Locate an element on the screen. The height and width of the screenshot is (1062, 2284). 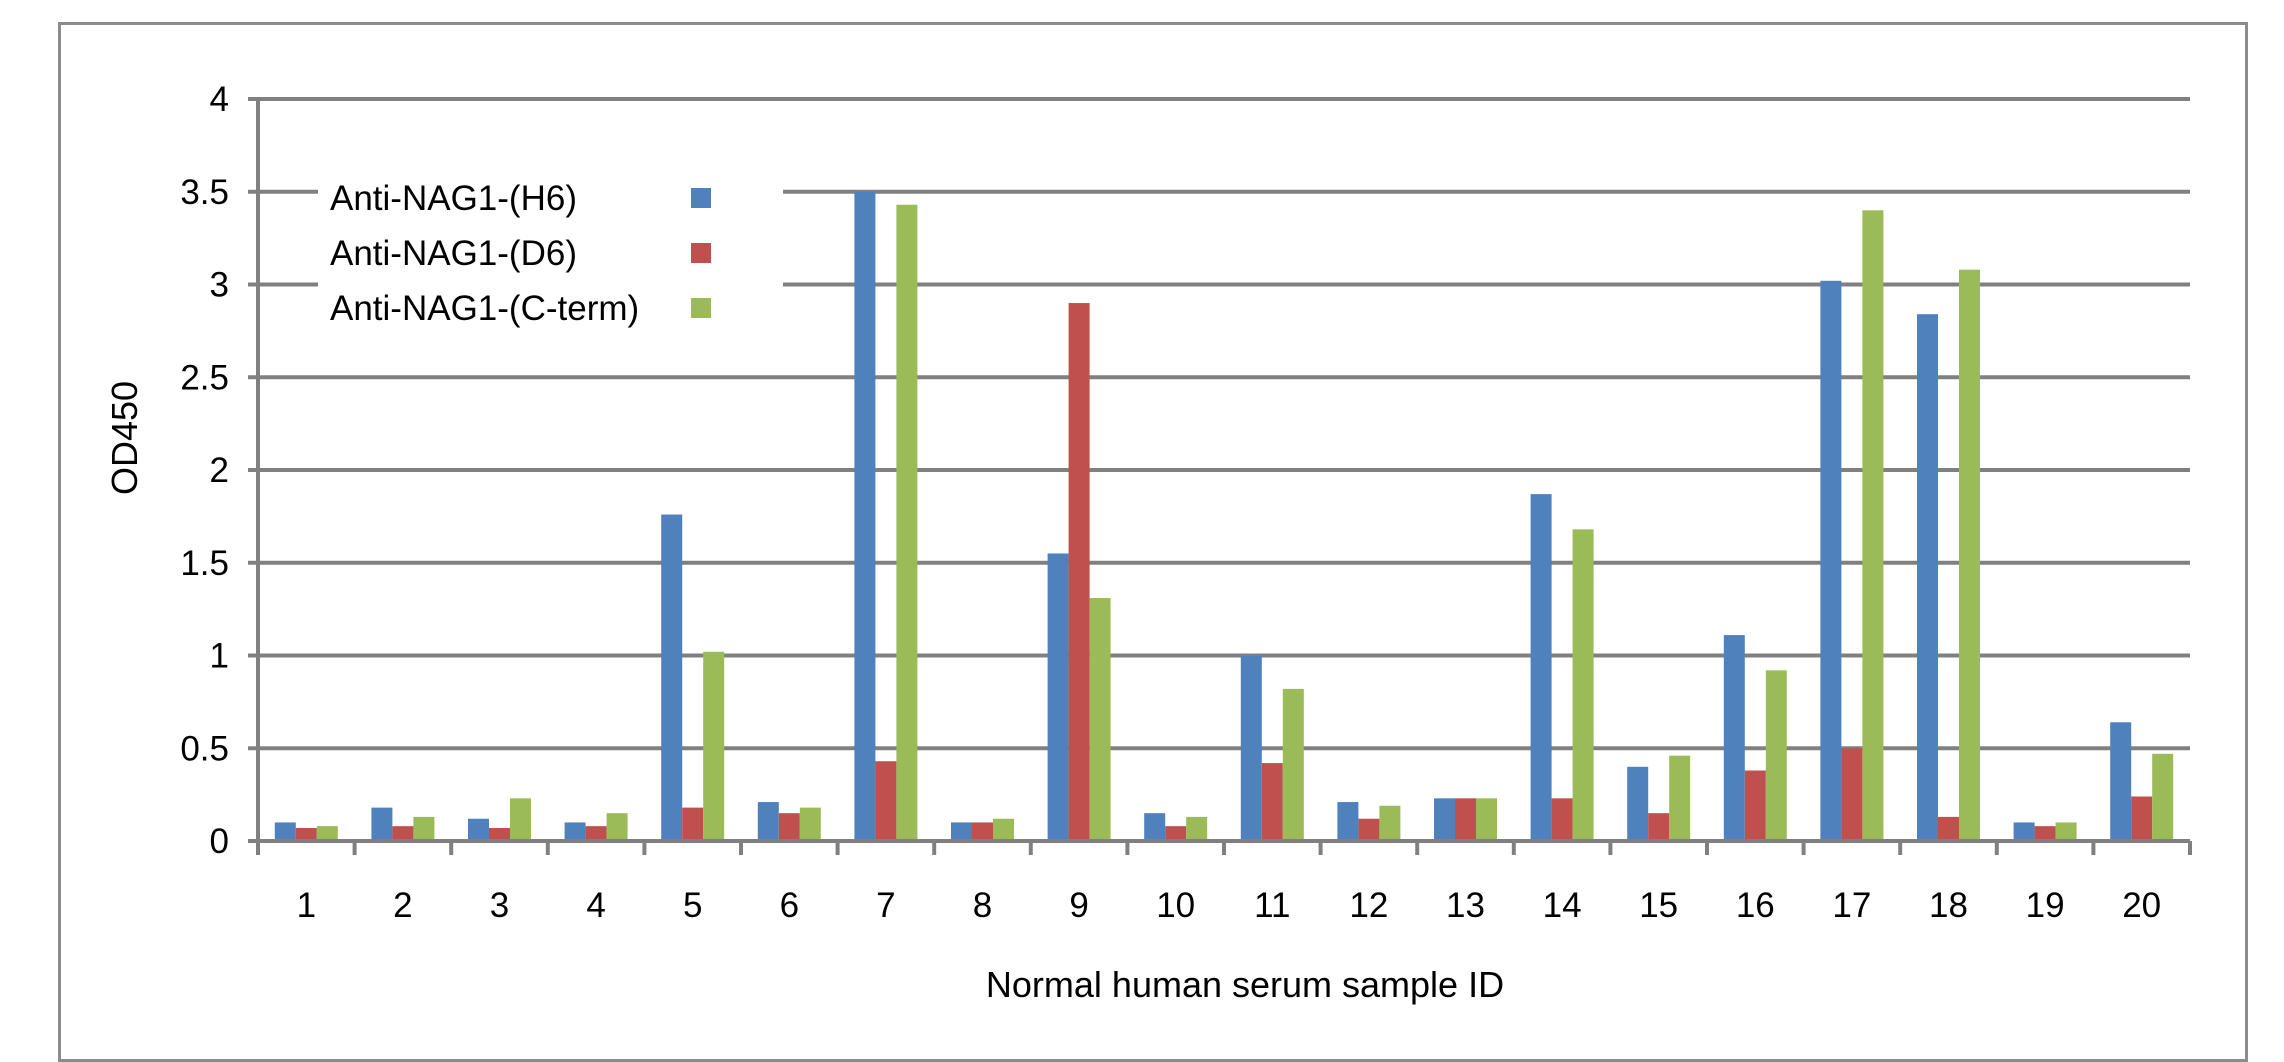
x-tick-label: 11 is located at coordinates (1272, 905).